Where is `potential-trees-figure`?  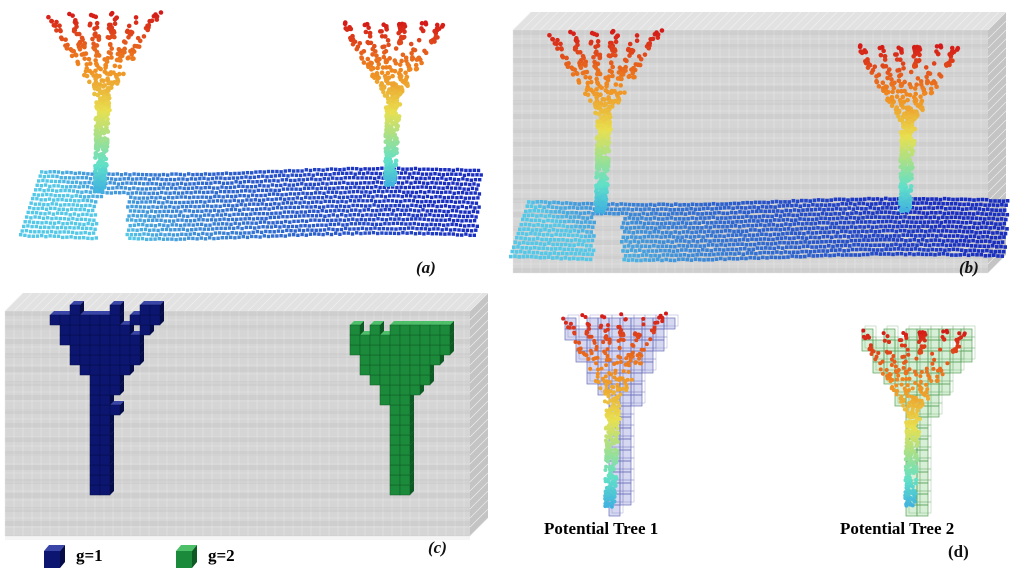
potential-trees-figure is located at coordinates (768, 414).